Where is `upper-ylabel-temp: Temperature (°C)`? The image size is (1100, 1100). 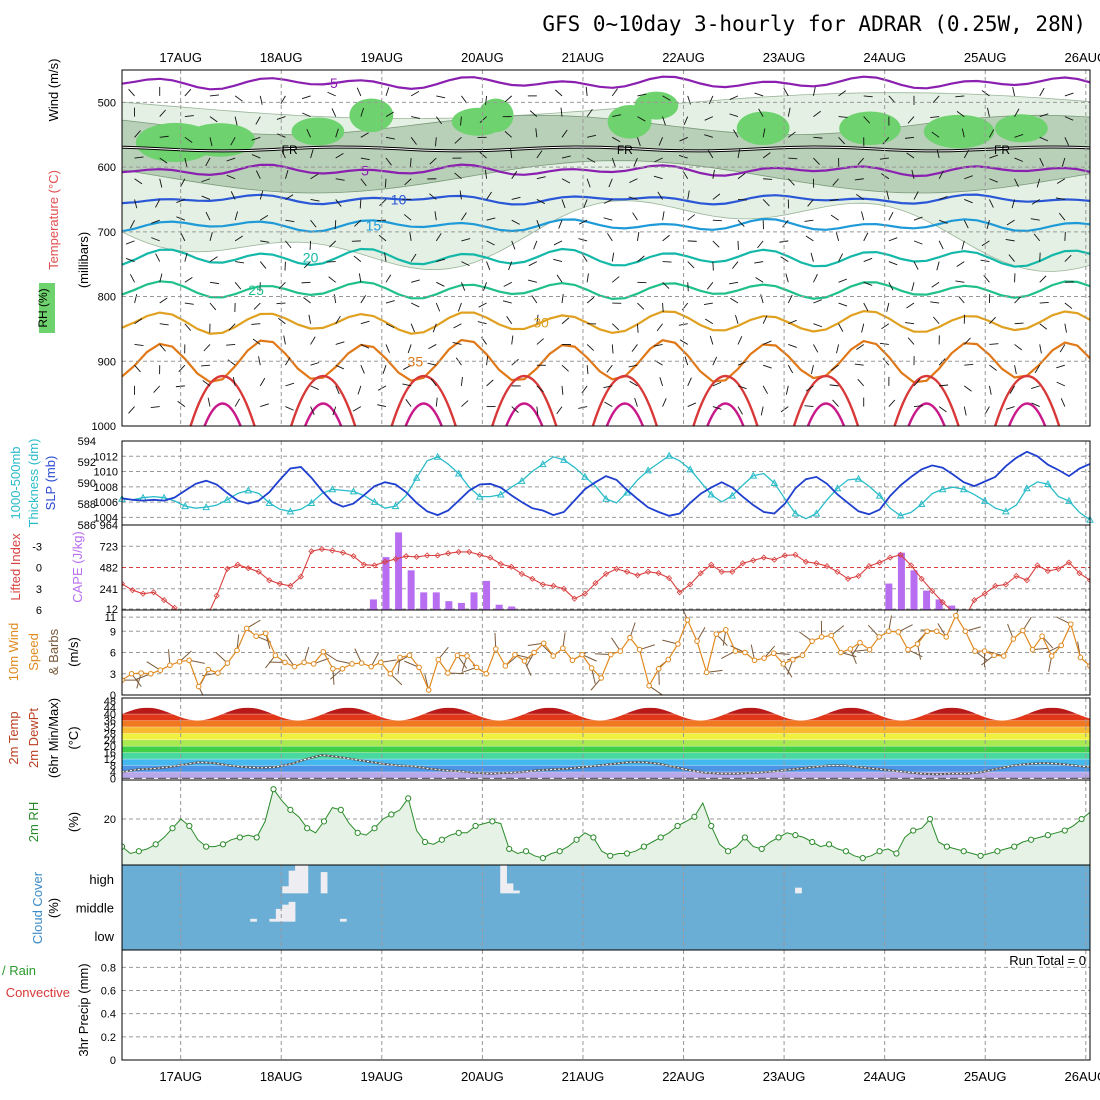 upper-ylabel-temp: Temperature (°C) is located at coordinates (53, 220).